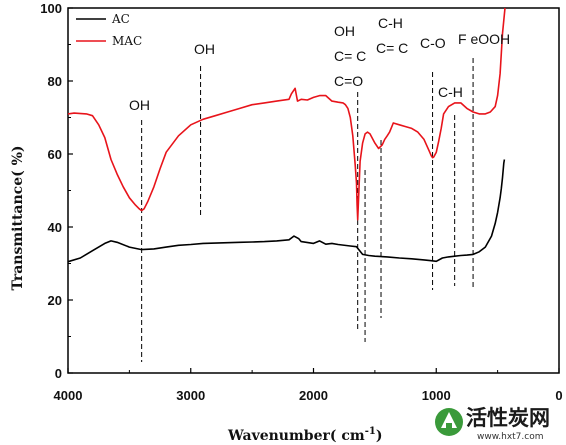  Describe the element at coordinates (51, 8) in the screenshot. I see `y-tick-label-100: 100` at that location.